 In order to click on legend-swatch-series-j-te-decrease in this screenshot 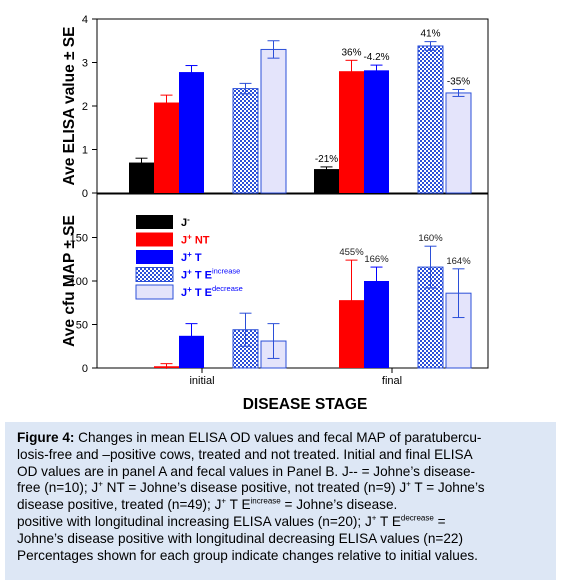, I will do `click(154, 292)`.